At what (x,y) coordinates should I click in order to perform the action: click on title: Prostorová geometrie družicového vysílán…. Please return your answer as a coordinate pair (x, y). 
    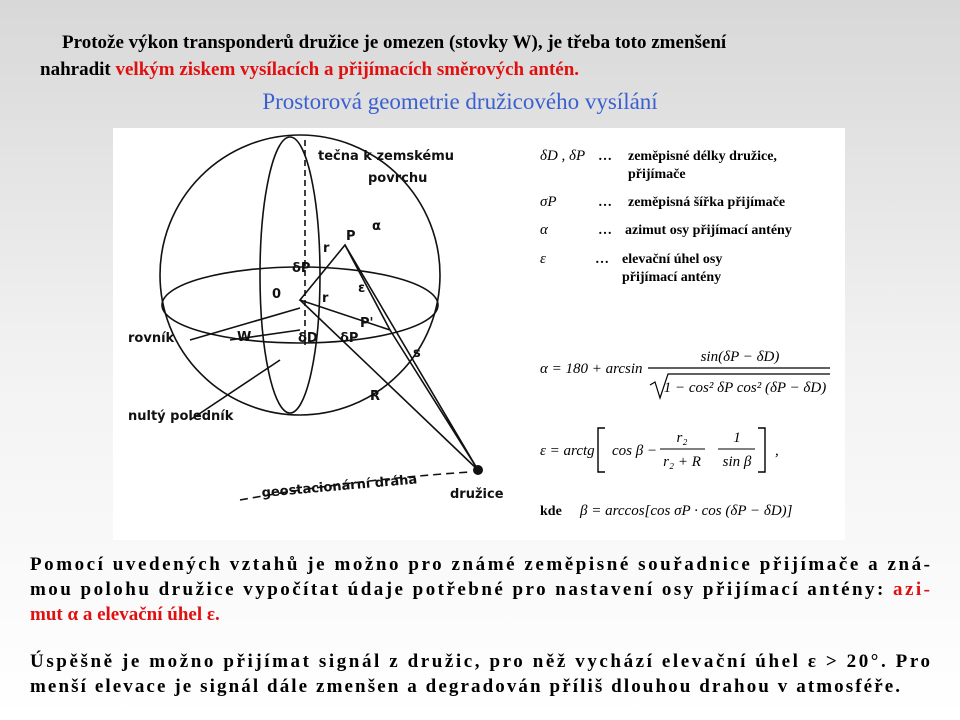
    Looking at the image, I should click on (460, 101).